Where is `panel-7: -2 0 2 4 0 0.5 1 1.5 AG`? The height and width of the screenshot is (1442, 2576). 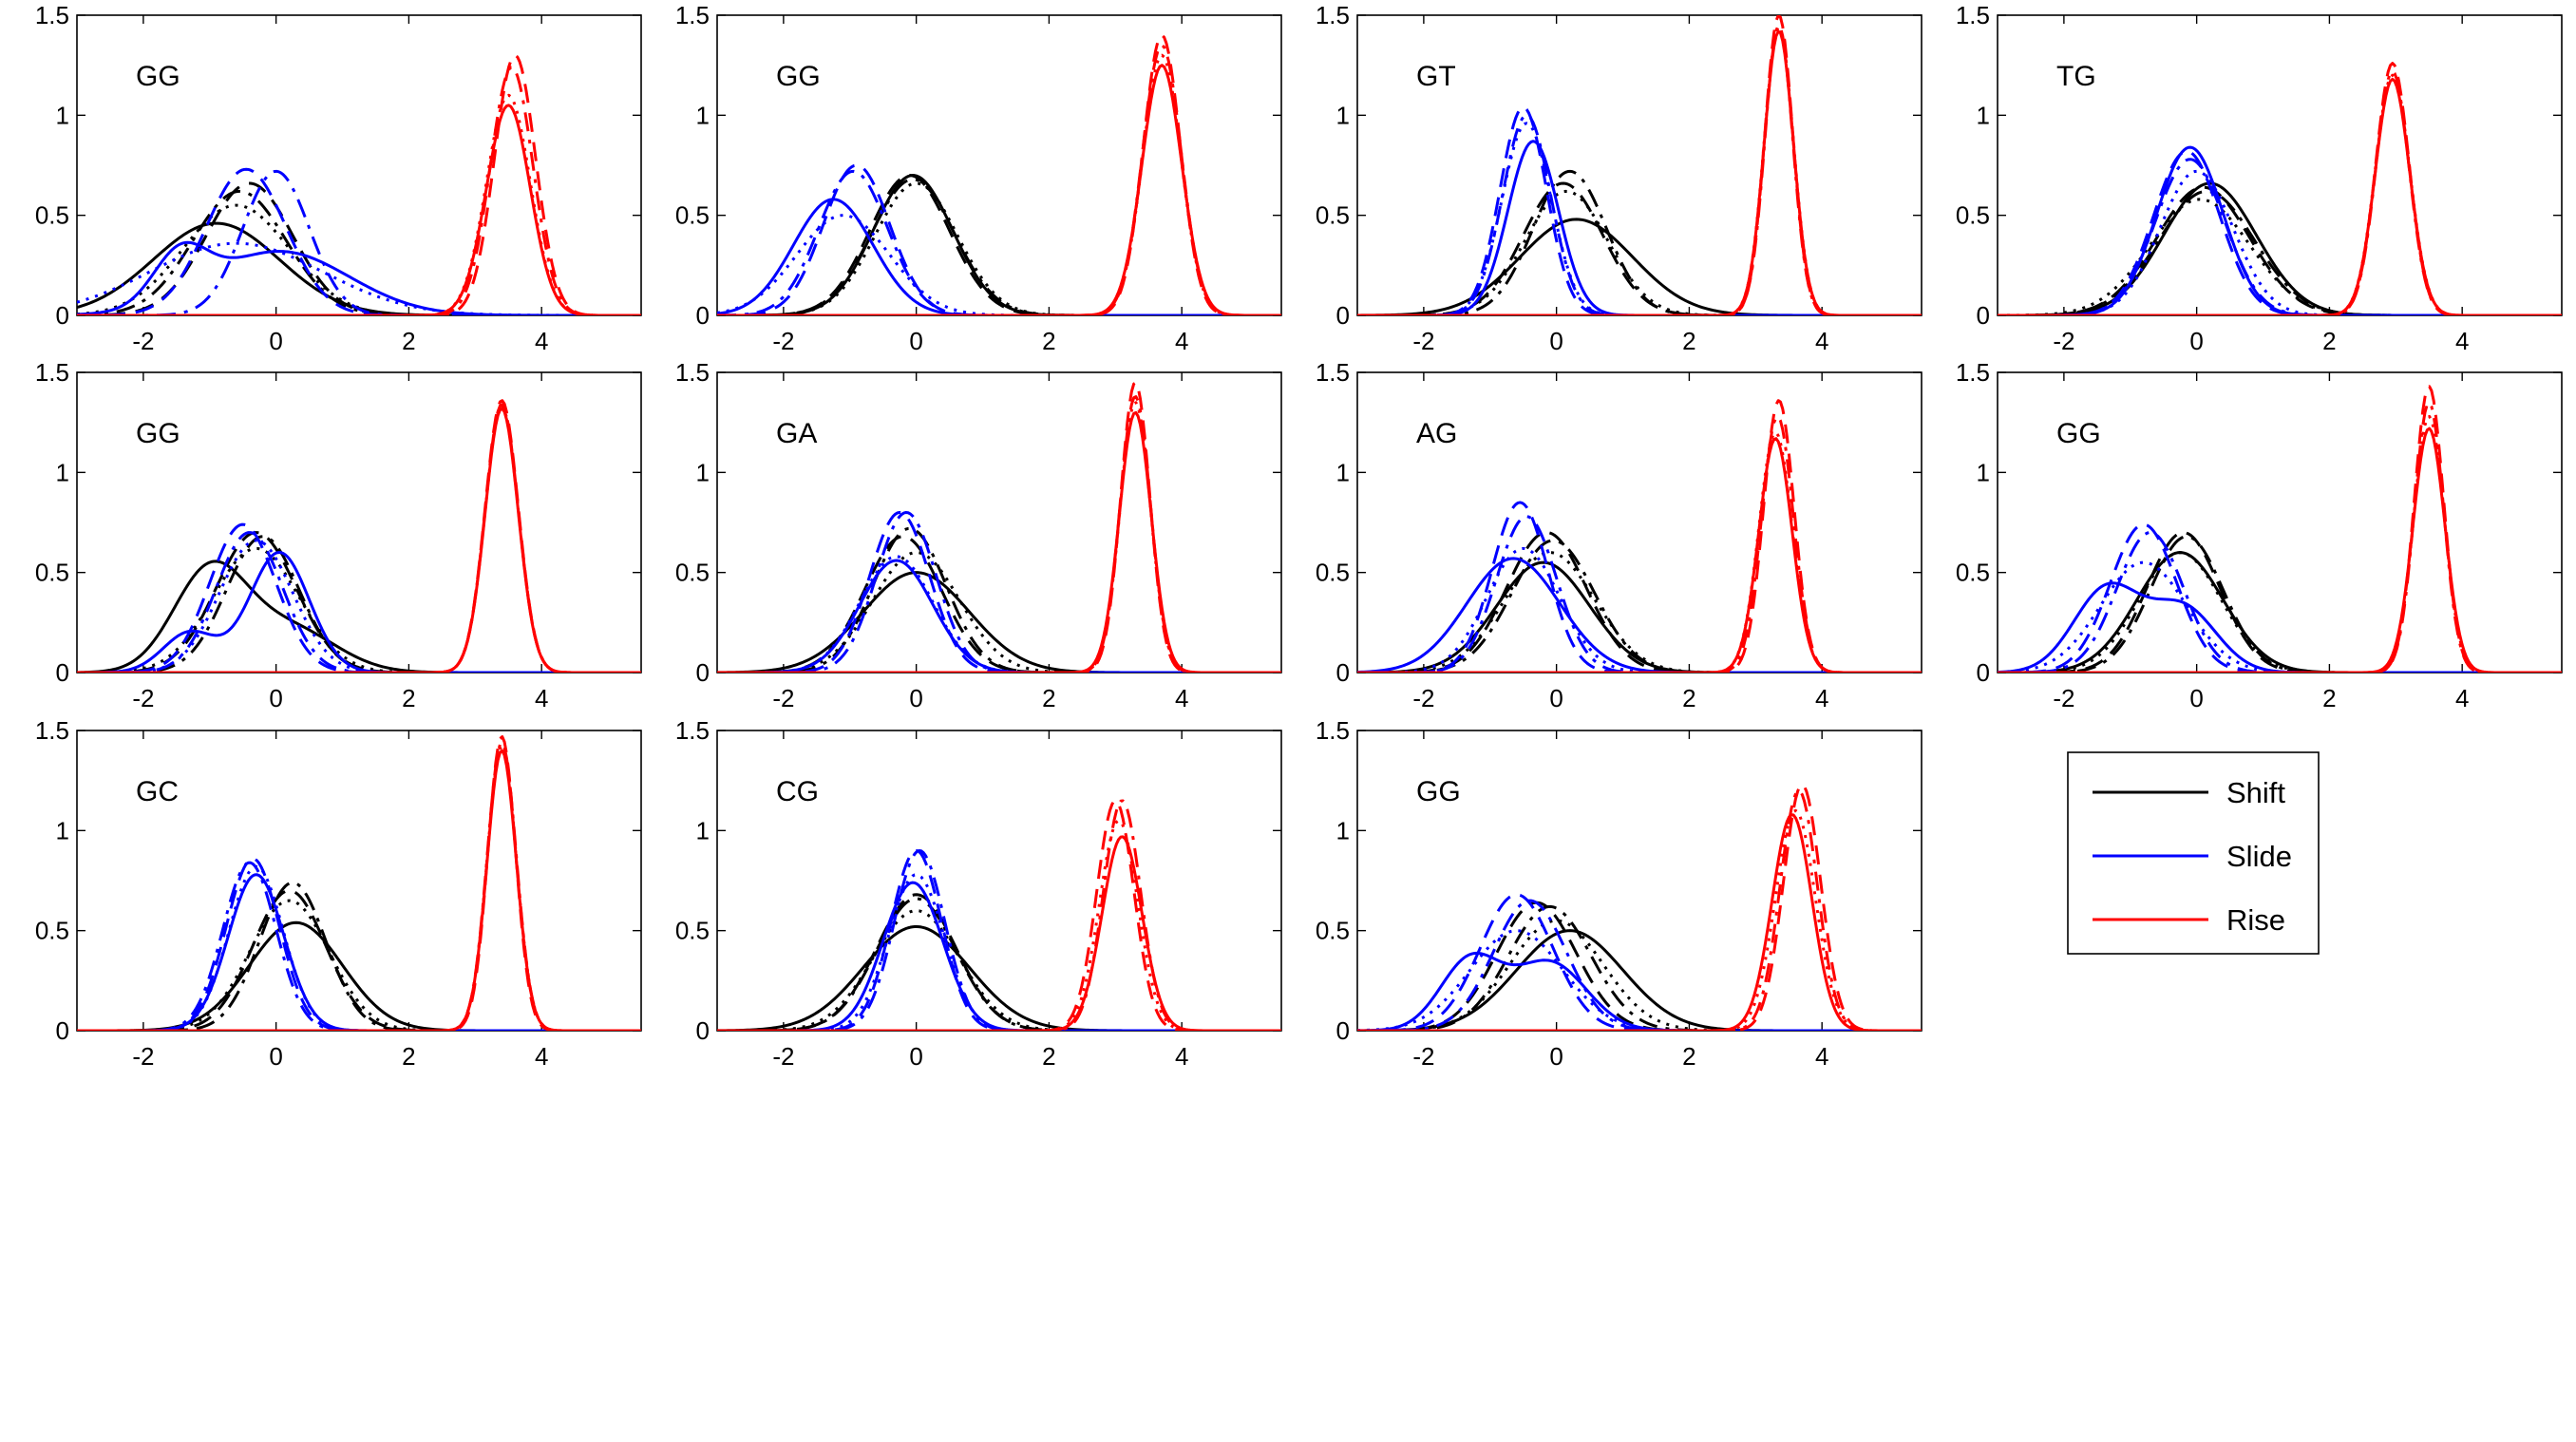
panel-7: -2 0 2 4 0 0.5 1 1.5 AG is located at coordinates (1619, 535).